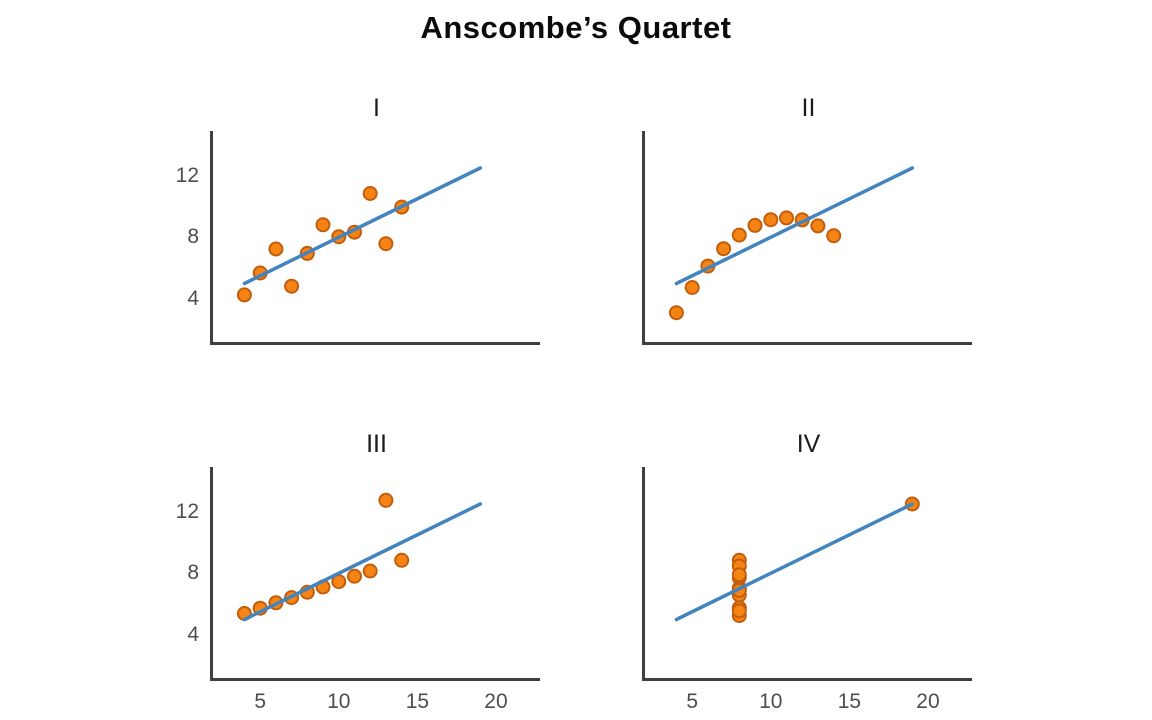 The width and height of the screenshot is (1152, 720). Describe the element at coordinates (376, 444) in the screenshot. I see `subplot-3-title: III` at that location.